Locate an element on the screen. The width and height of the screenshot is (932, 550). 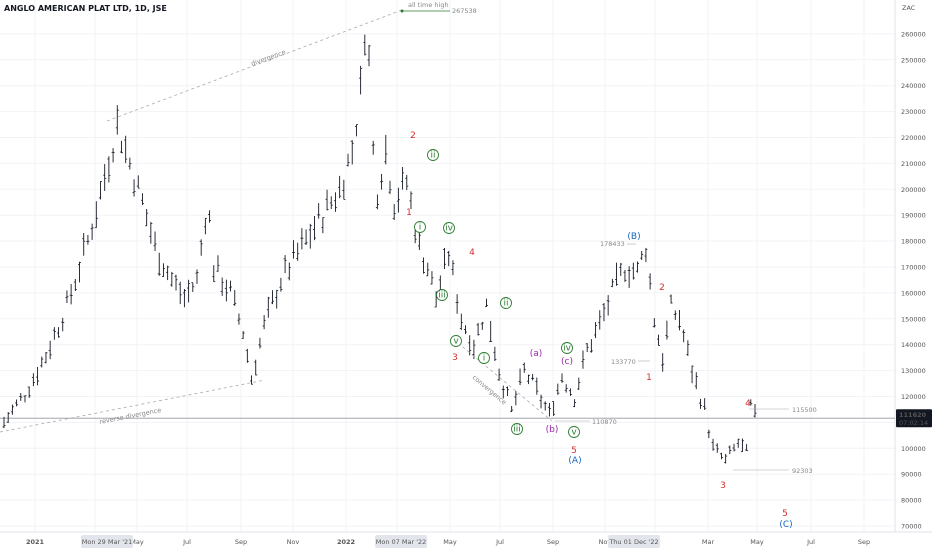
divergence-line is located at coordinates (254, 65).